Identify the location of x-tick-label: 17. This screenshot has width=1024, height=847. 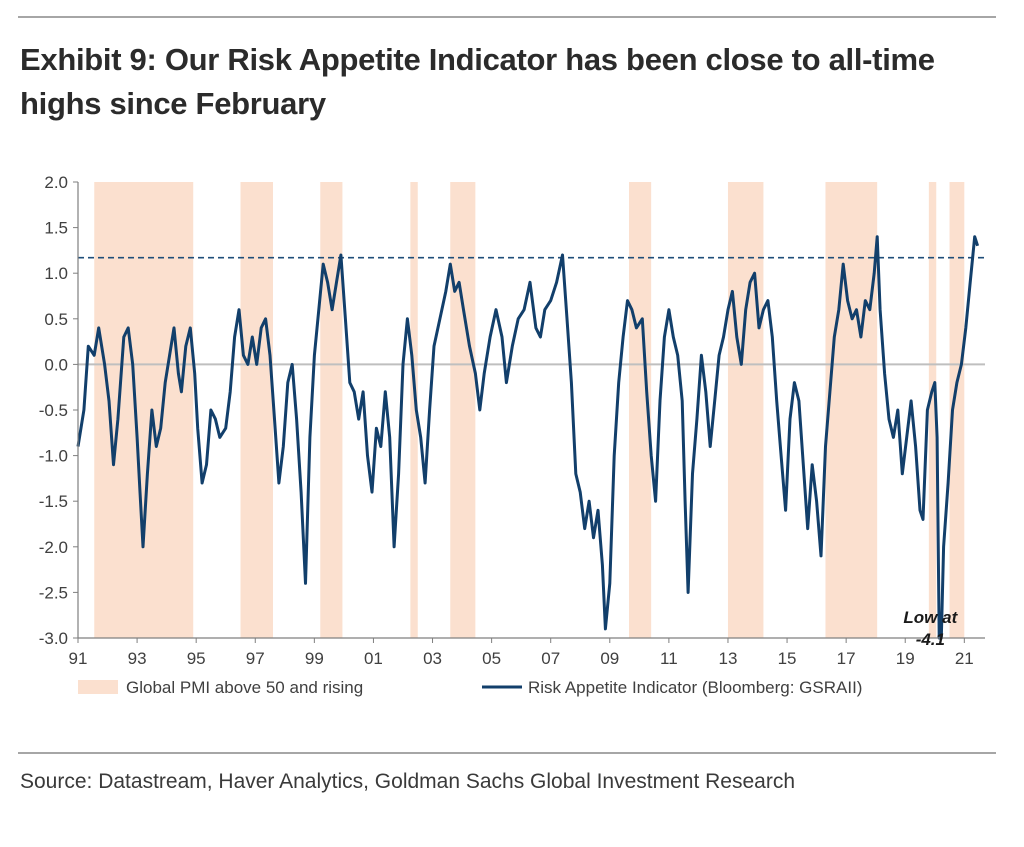
(846, 658).